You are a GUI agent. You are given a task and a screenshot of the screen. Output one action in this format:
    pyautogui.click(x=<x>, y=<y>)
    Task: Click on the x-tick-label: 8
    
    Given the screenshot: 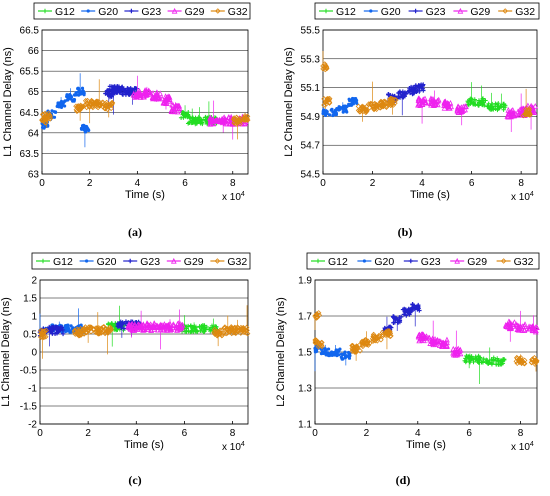 What is the action you would take?
    pyautogui.click(x=233, y=183)
    